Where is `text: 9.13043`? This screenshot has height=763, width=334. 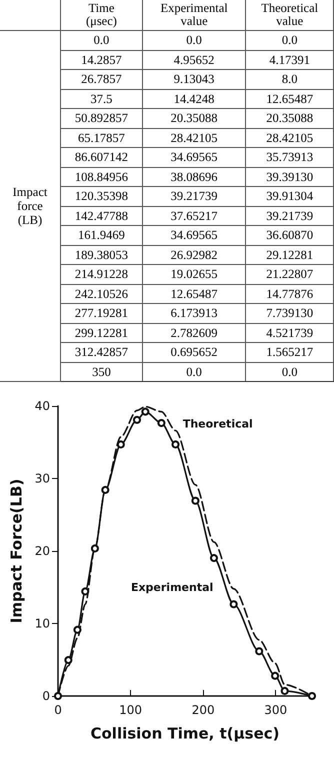
text: 9.13043 is located at coordinates (194, 79).